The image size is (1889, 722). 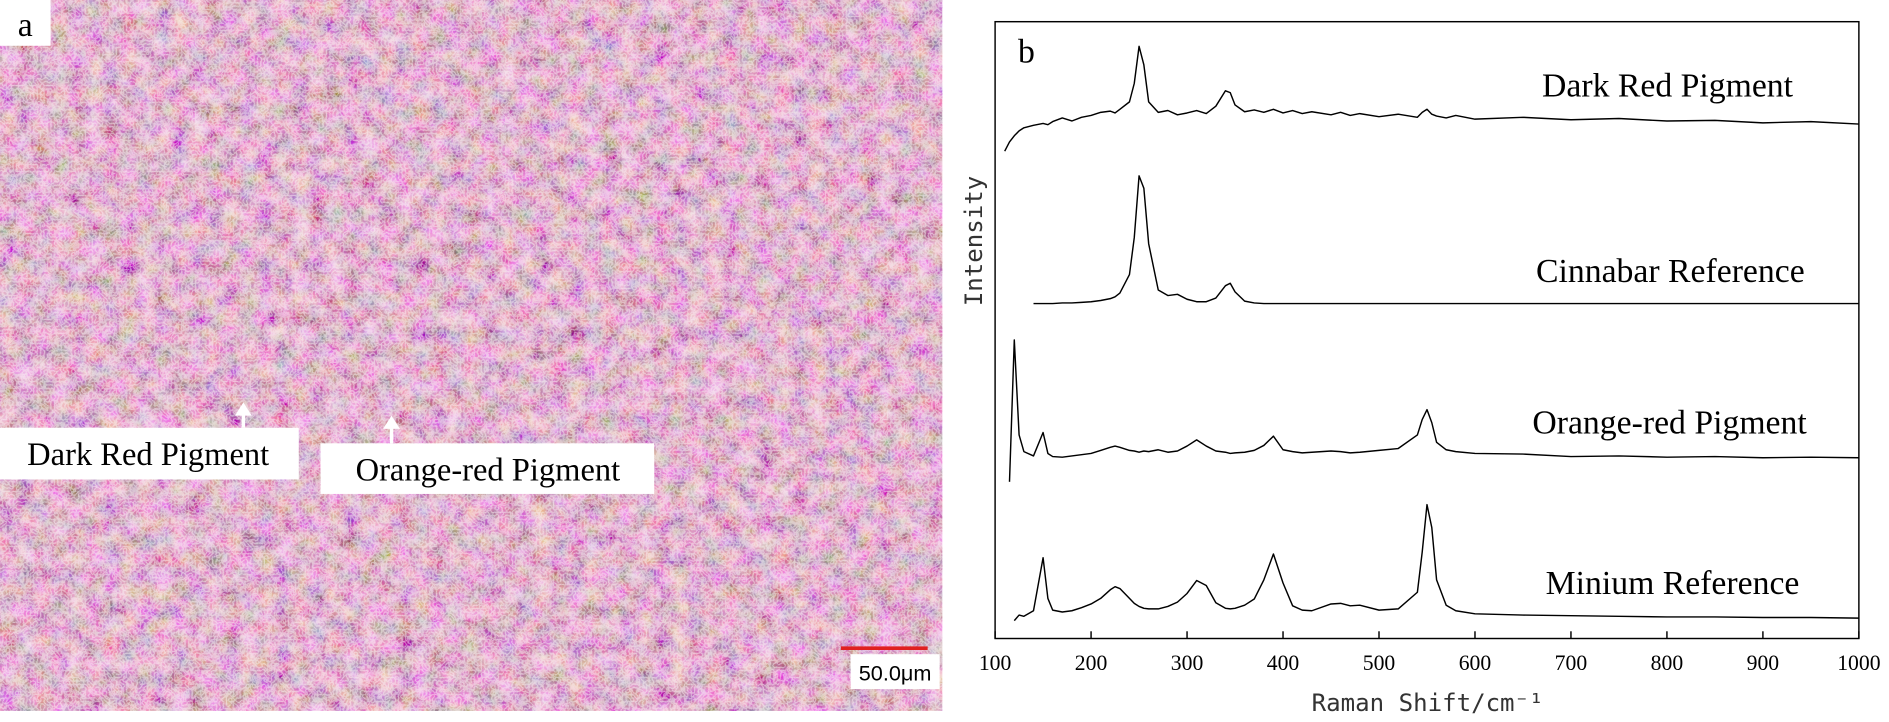 I want to click on x-tick-label: 500, so click(x=1379, y=663).